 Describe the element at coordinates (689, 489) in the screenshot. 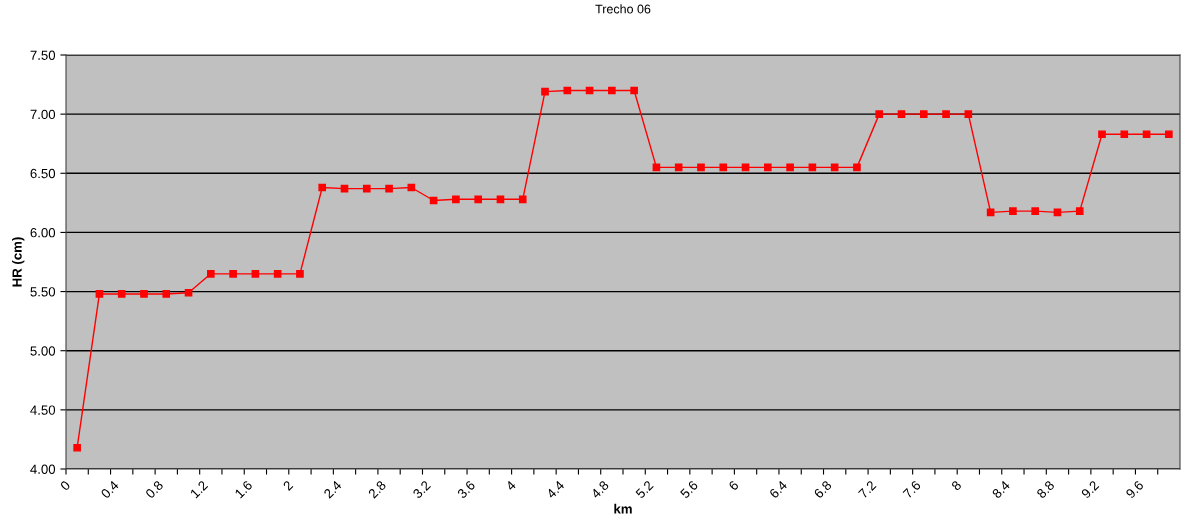

I see `x-tick-label: 5.6` at that location.